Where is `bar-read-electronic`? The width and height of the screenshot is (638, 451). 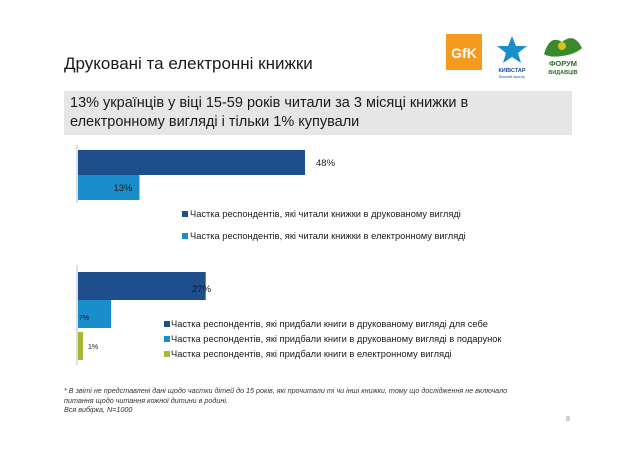 bar-read-electronic is located at coordinates (109, 187).